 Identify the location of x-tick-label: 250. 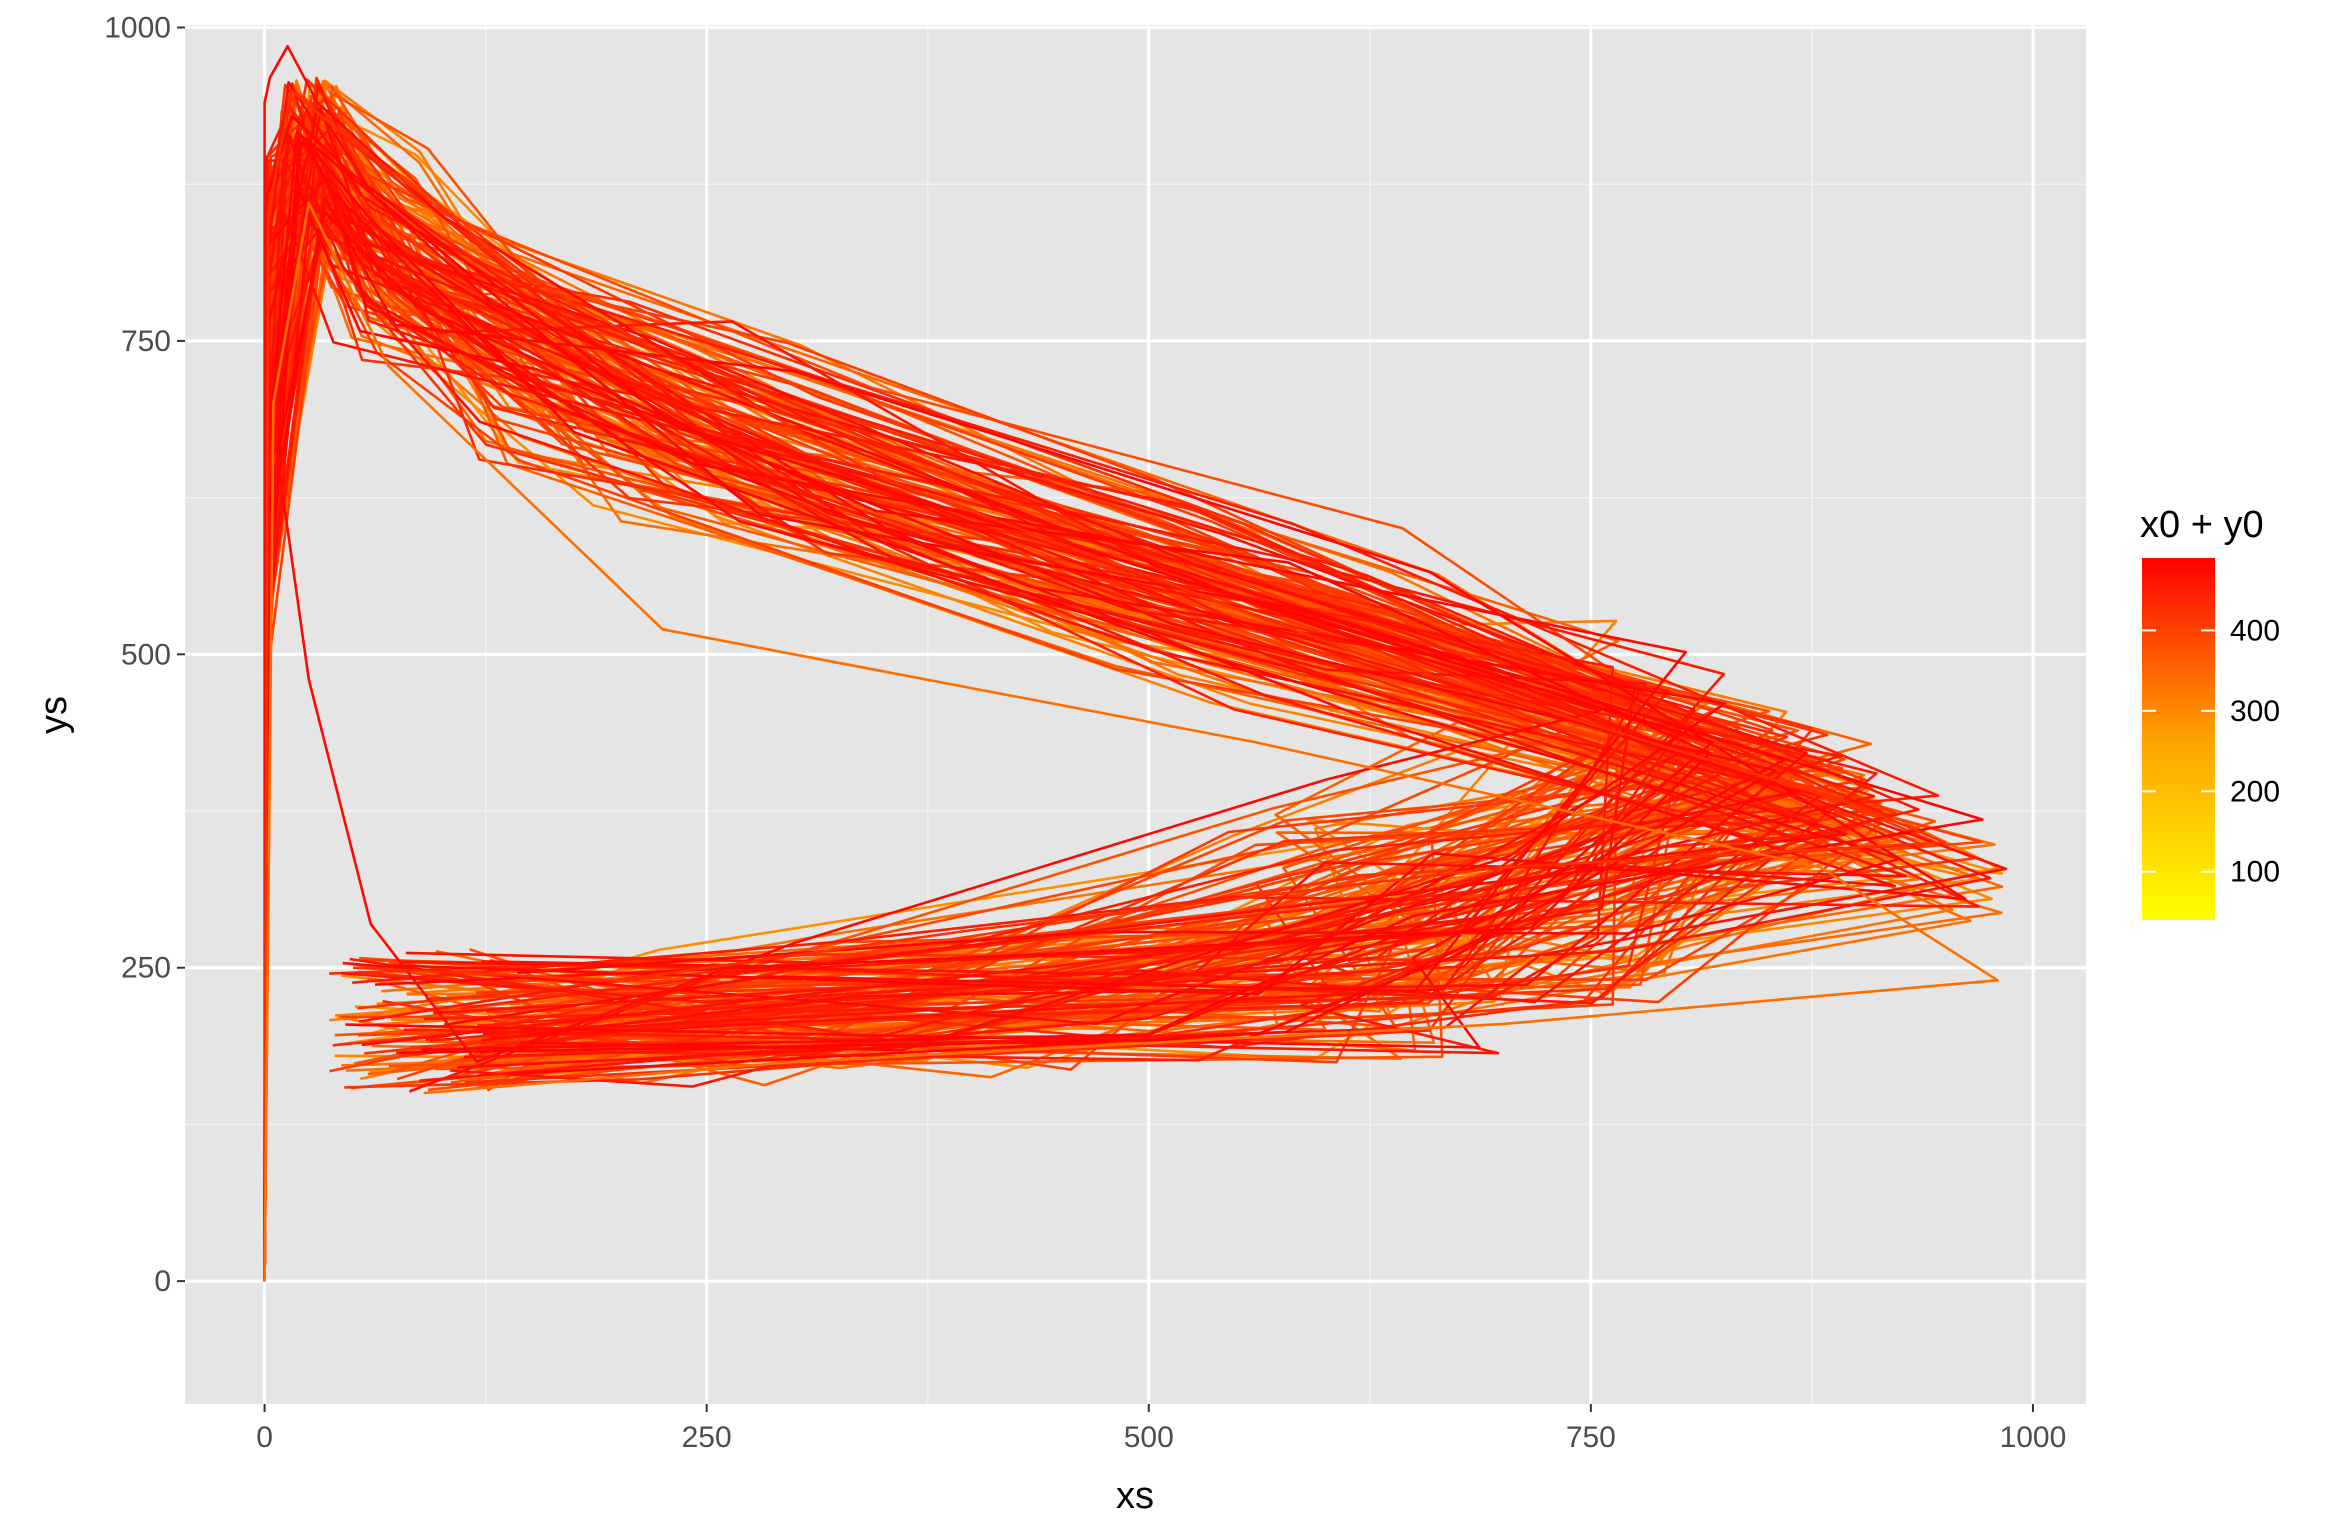
(707, 1437).